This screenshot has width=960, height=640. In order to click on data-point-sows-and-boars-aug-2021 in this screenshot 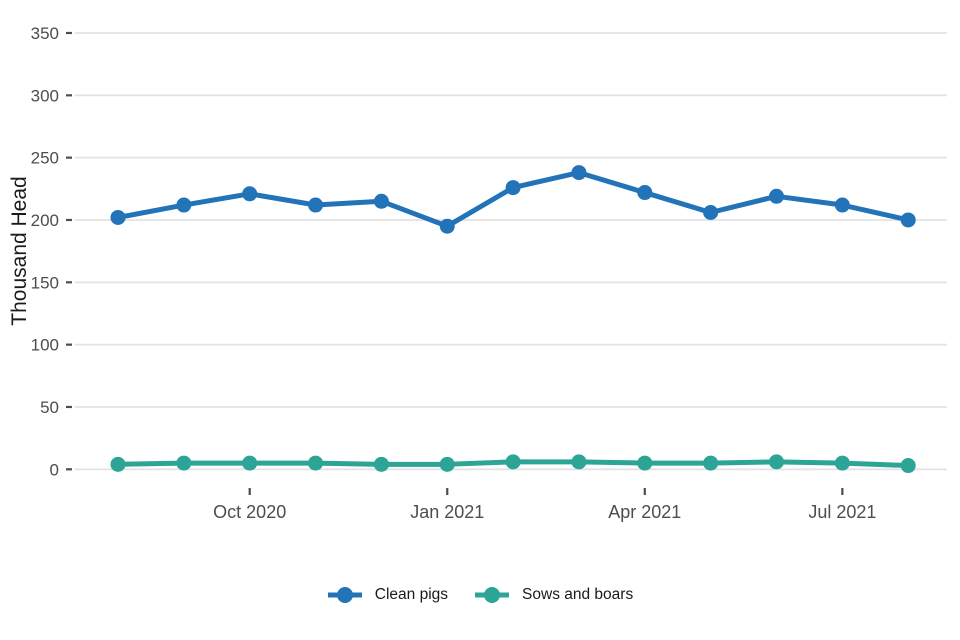, I will do `click(908, 466)`.